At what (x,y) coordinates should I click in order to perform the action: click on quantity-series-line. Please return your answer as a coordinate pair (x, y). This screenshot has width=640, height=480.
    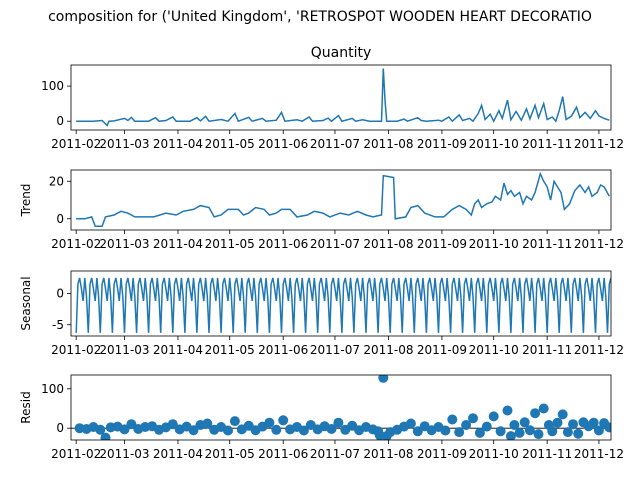
    Looking at the image, I should click on (343, 97).